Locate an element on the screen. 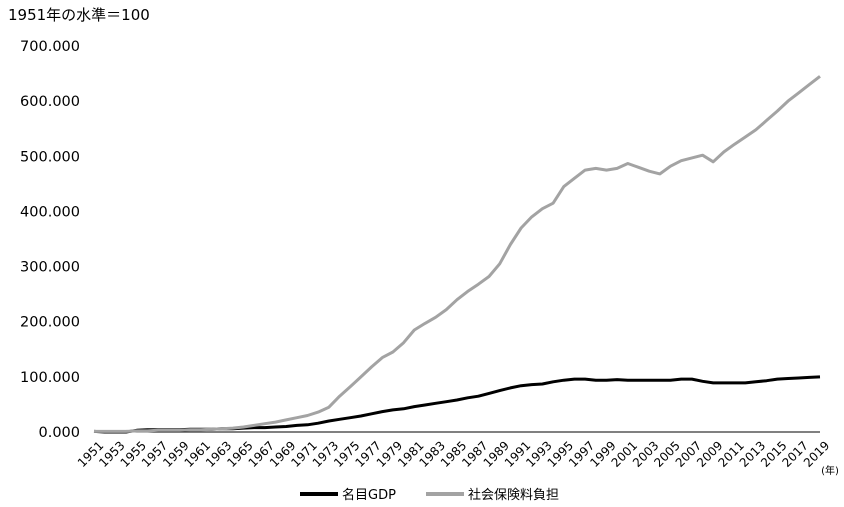 Image resolution: width=844 pixels, height=507 pixels. legend: 名目GDP 社会保険料負担 is located at coordinates (444, 493).